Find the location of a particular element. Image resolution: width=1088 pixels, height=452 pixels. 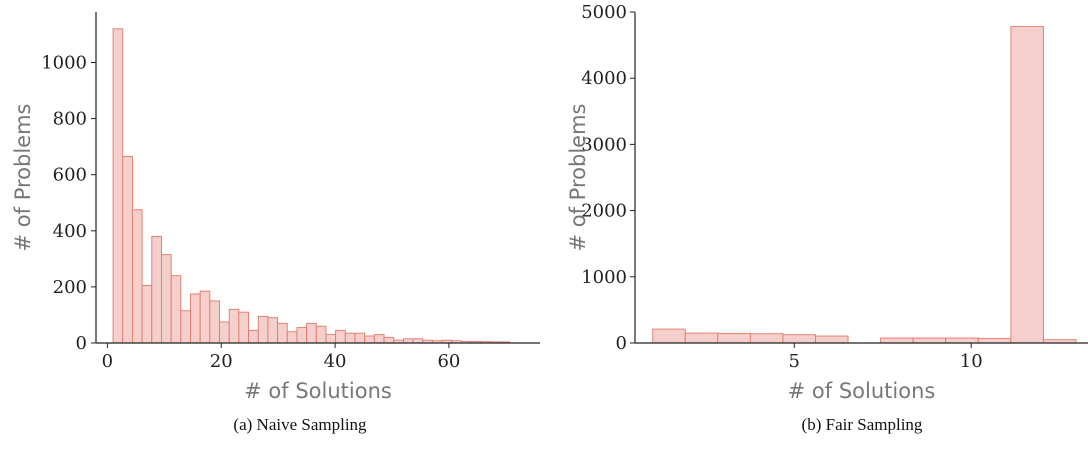

x-tick-label: 0 is located at coordinates (107, 361).